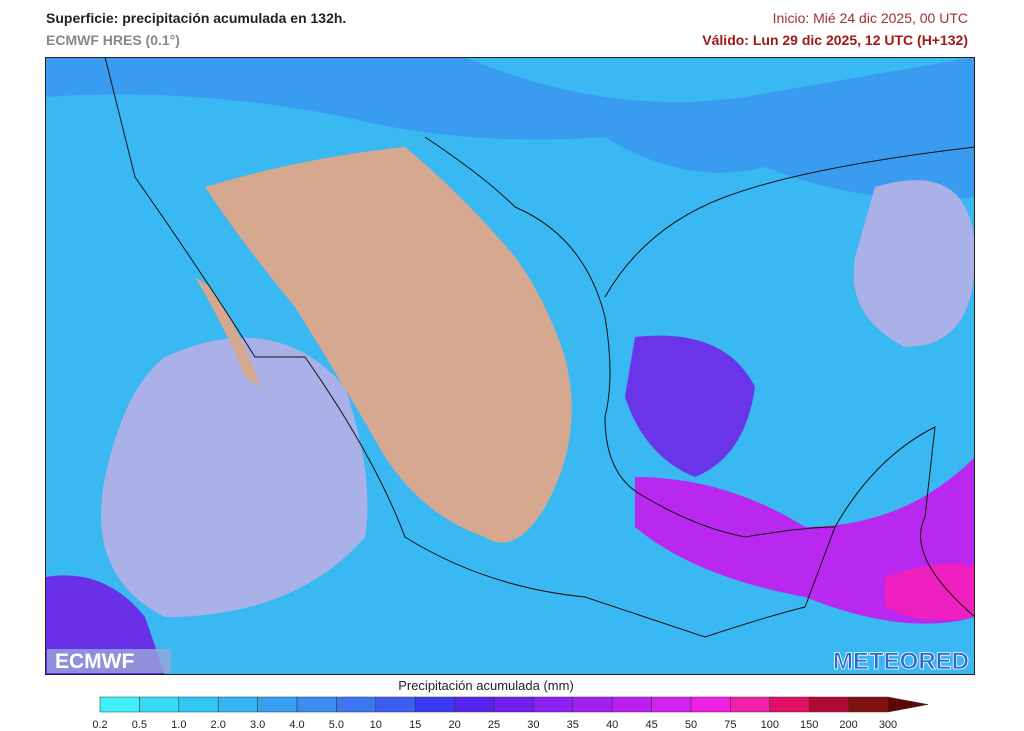  What do you see at coordinates (99, 725) in the screenshot?
I see `colorbar-label: 0.2` at bounding box center [99, 725].